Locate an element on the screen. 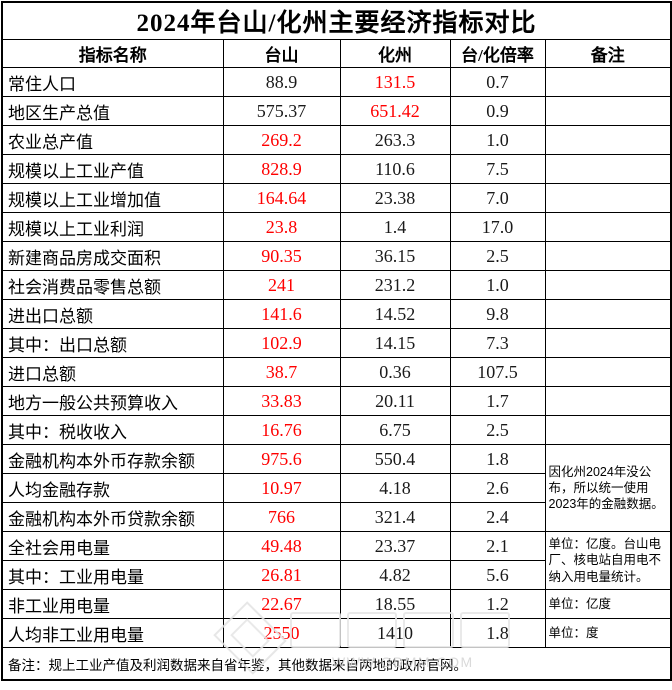 This screenshot has width=672, height=690. table-row: 非工业用电量 22.67 18.55 1.2 单位：亿度 is located at coordinates (336, 604).